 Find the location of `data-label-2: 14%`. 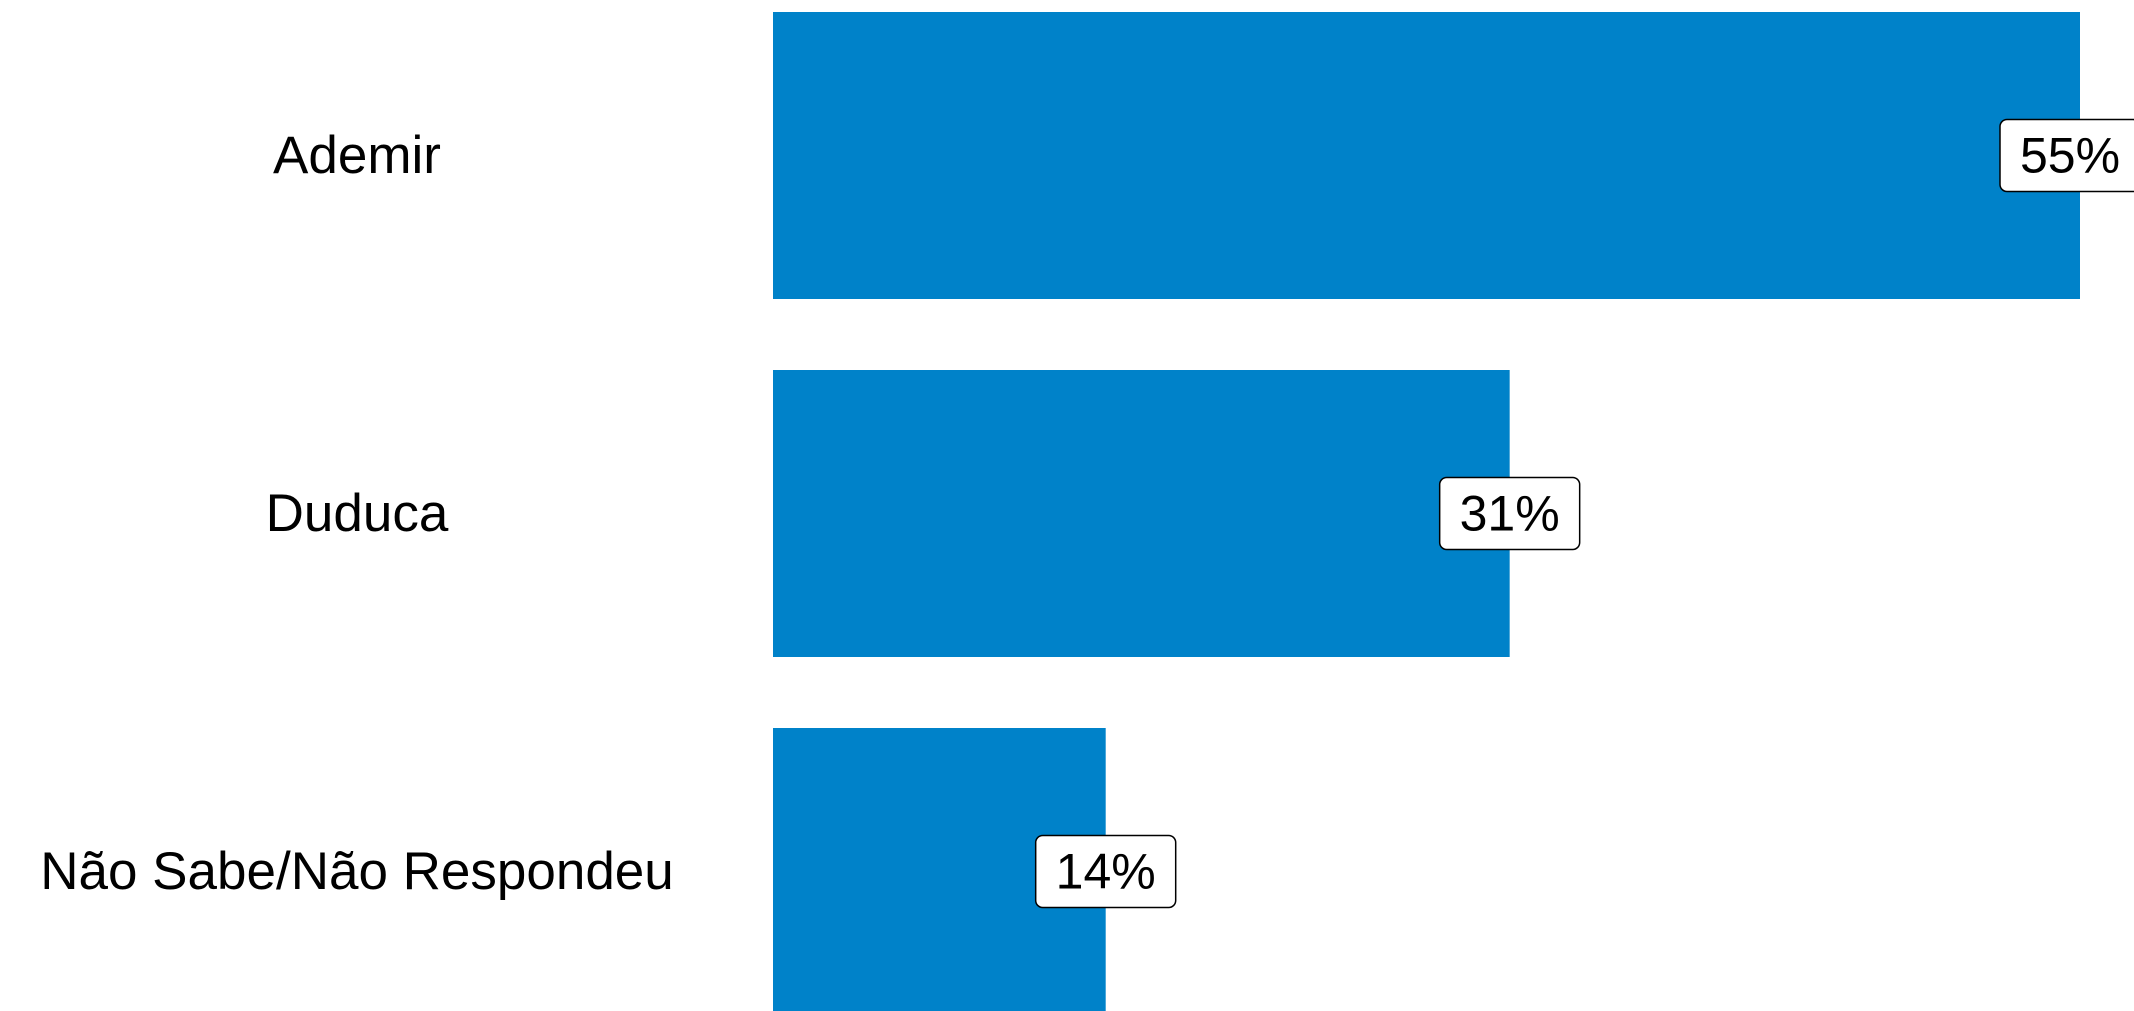

data-label-2: 14% is located at coordinates (1105, 871).